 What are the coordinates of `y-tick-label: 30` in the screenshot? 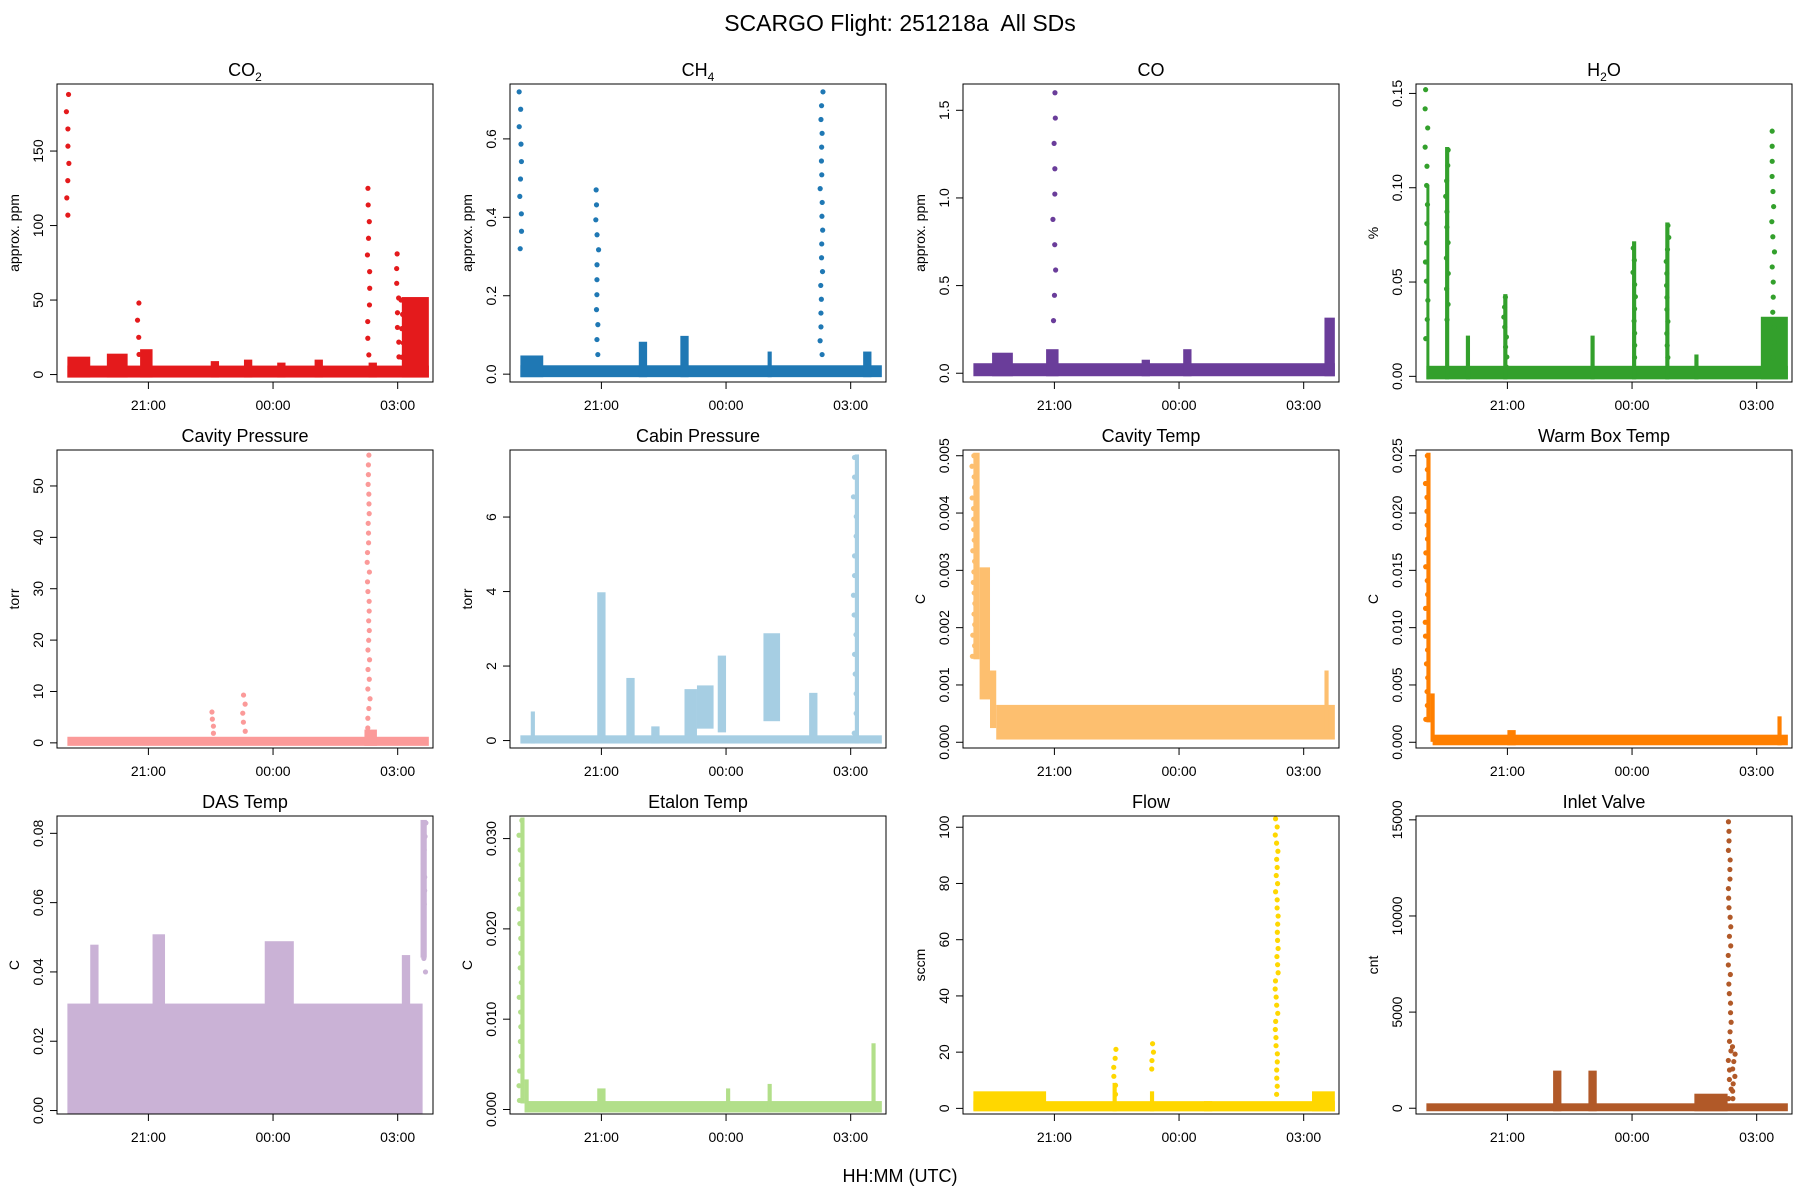 It's located at (38, 589).